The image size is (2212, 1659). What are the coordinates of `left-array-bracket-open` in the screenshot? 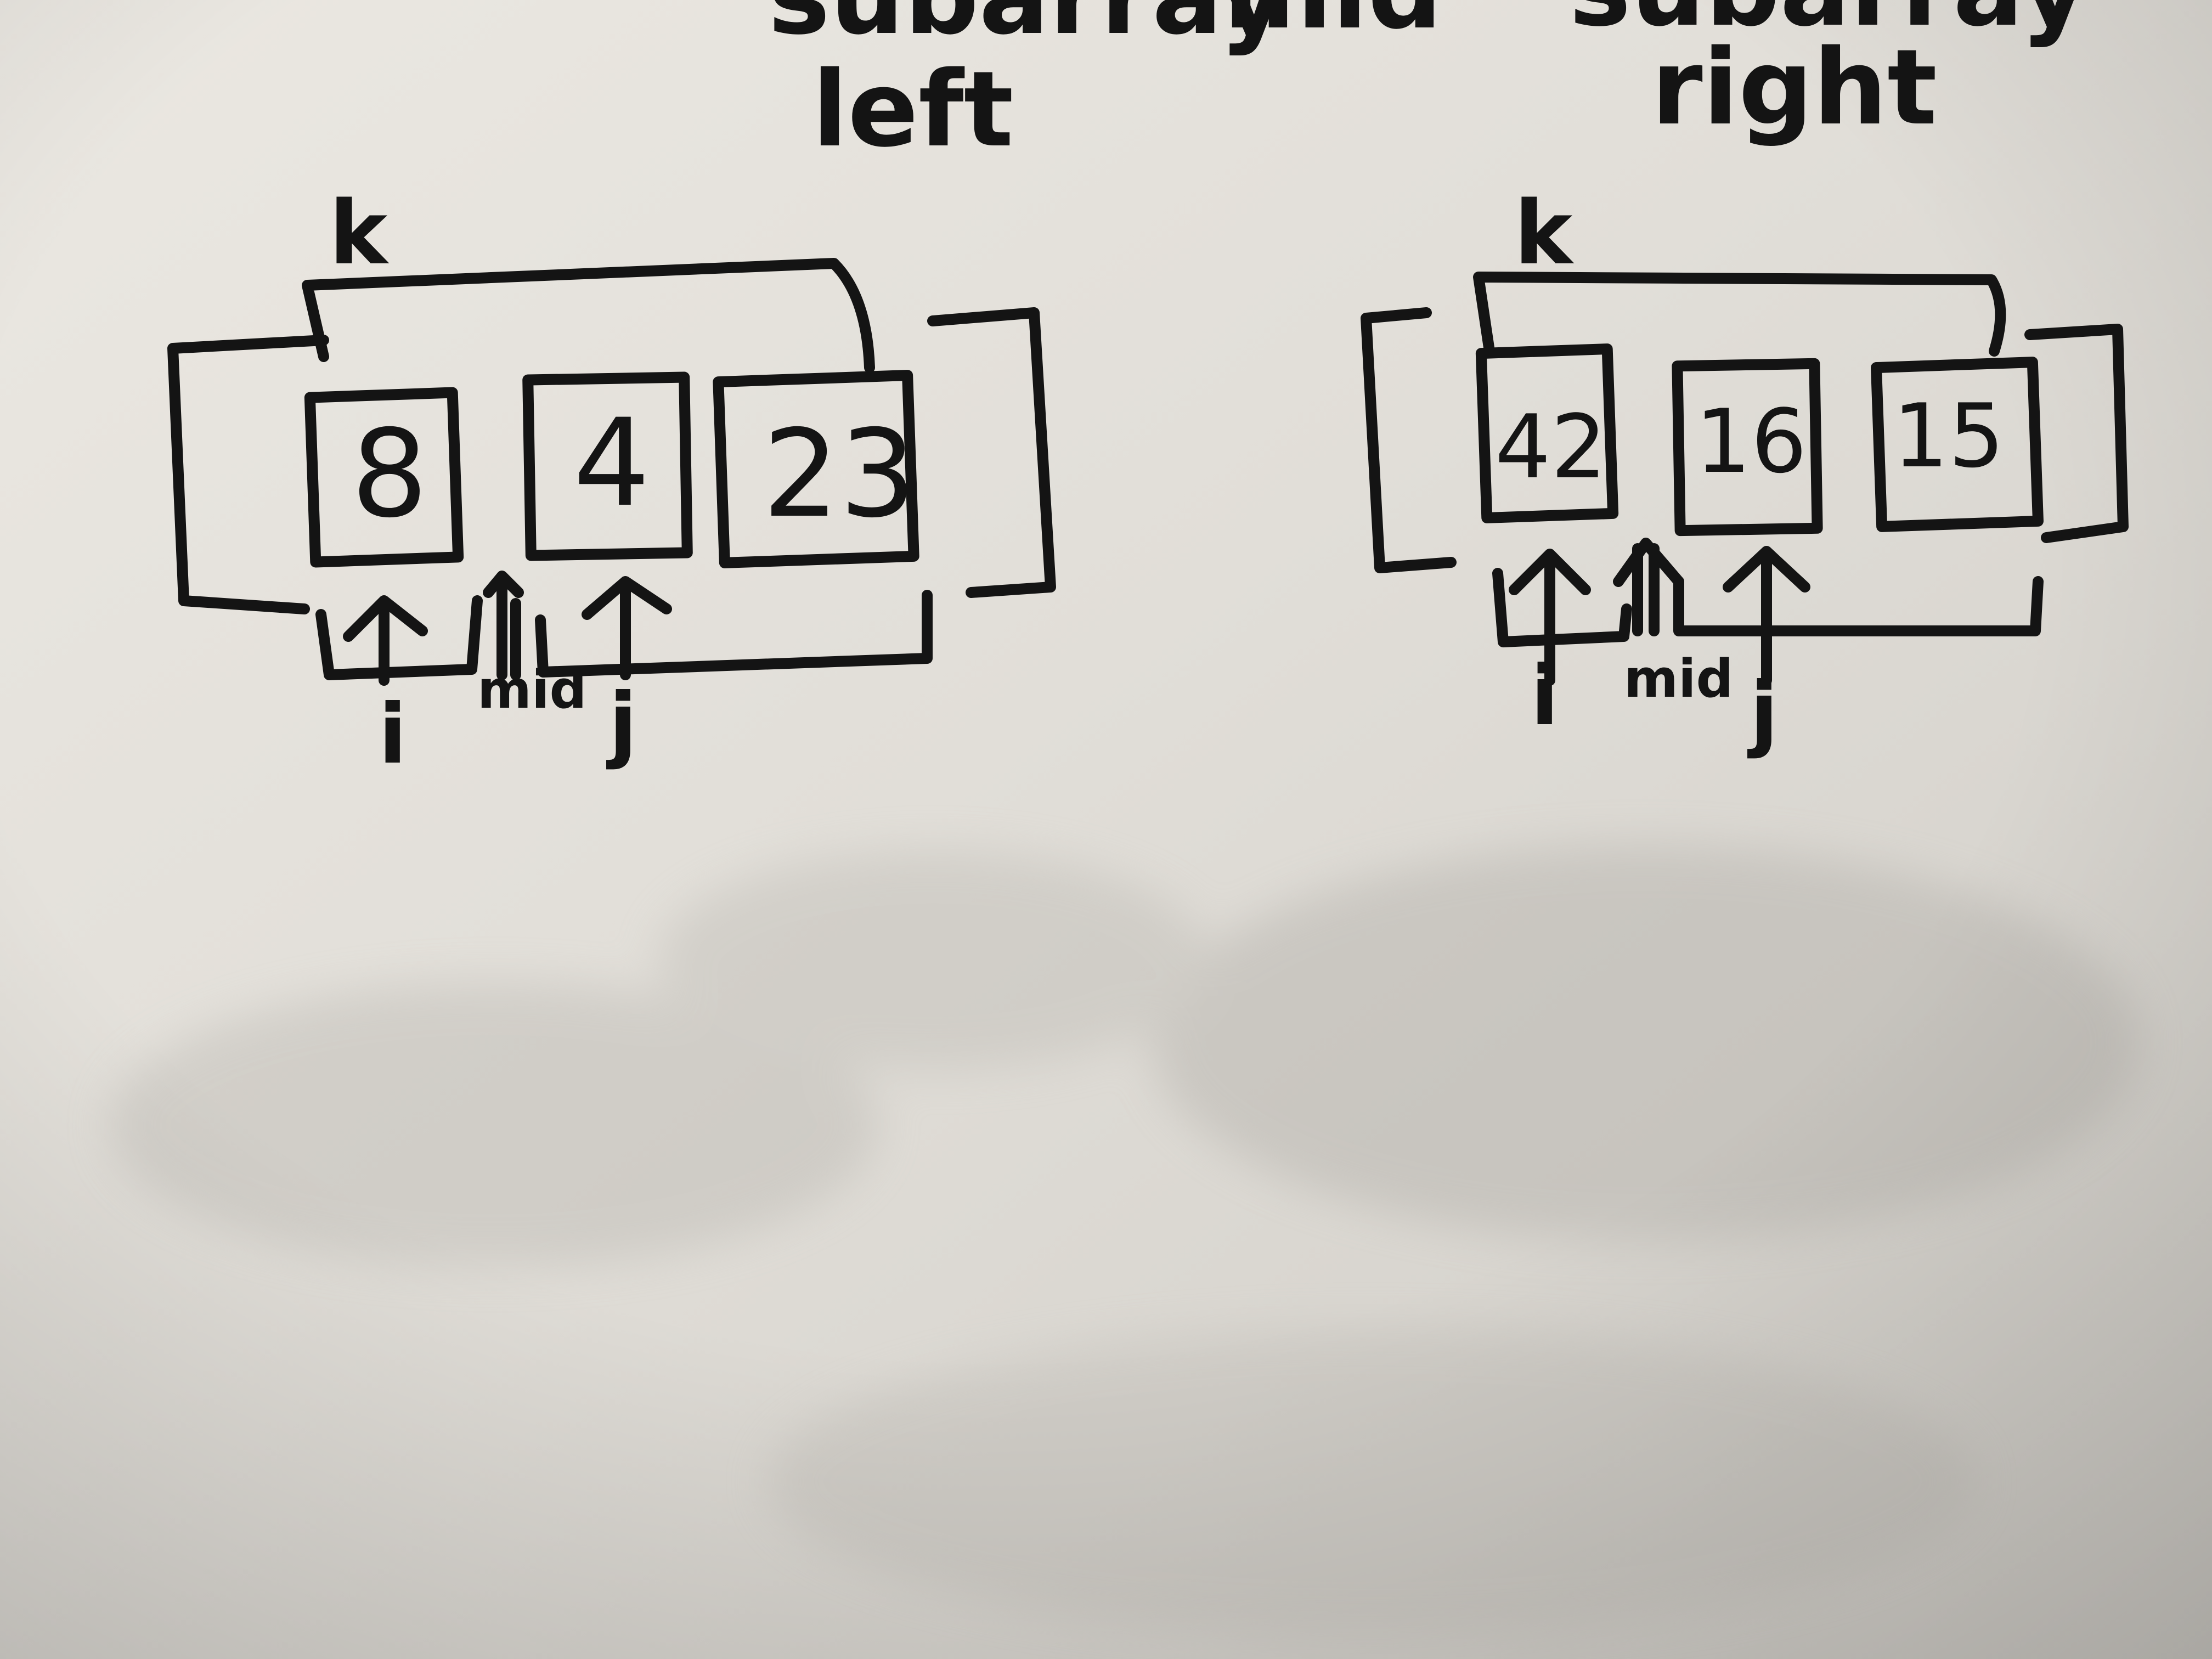 It's located at (248, 474).